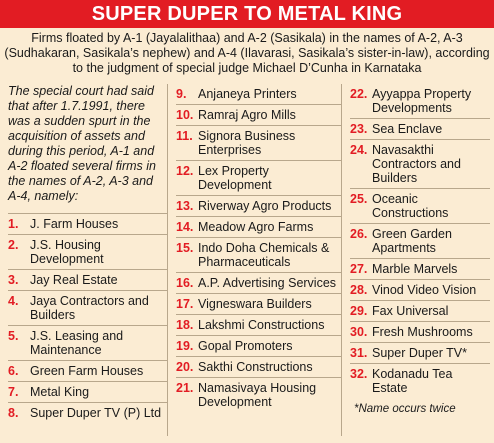  Describe the element at coordinates (359, 150) in the screenshot. I see `firm-number: 24.` at that location.